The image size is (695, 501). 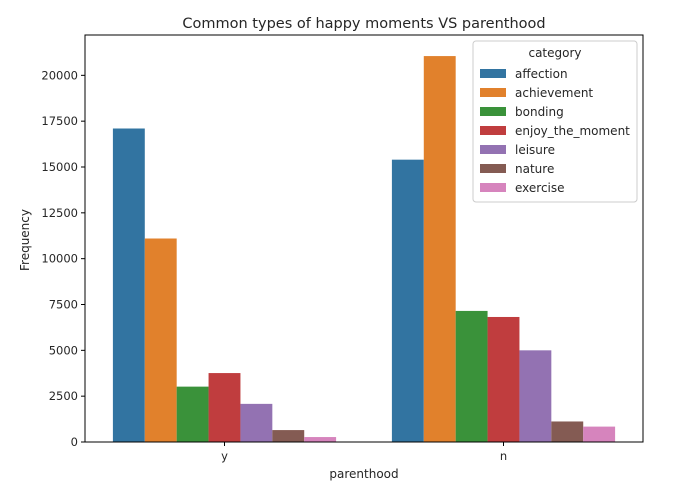 I want to click on legend-box, so click(x=555, y=121).